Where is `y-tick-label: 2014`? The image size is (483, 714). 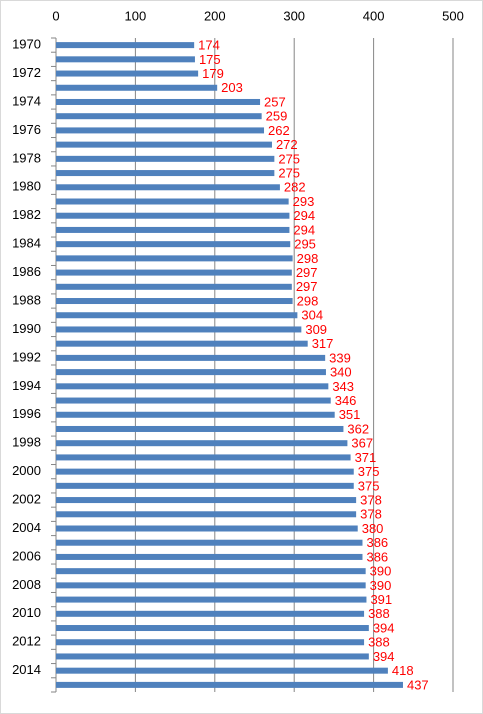
y-tick-label: 2014 is located at coordinates (26, 669).